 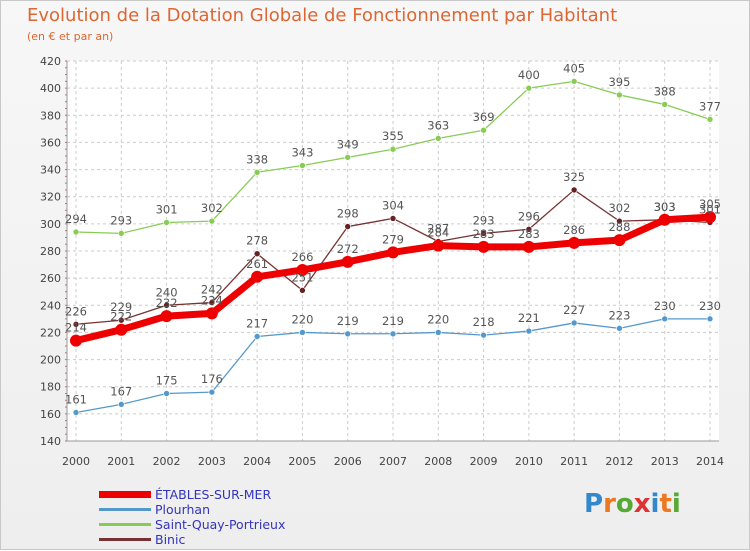 I want to click on data-label: 369, so click(x=484, y=117).